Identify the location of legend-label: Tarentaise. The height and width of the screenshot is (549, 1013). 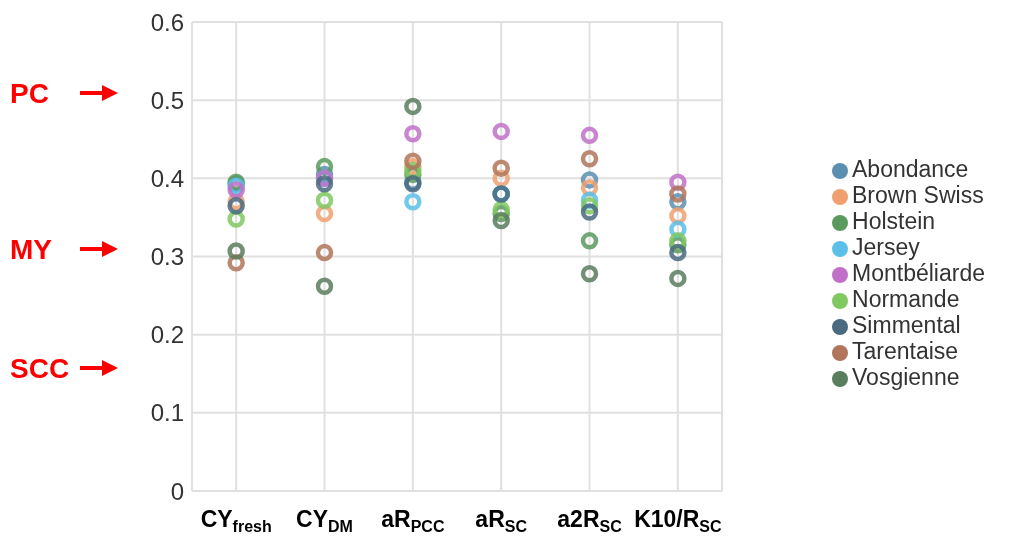
(905, 351).